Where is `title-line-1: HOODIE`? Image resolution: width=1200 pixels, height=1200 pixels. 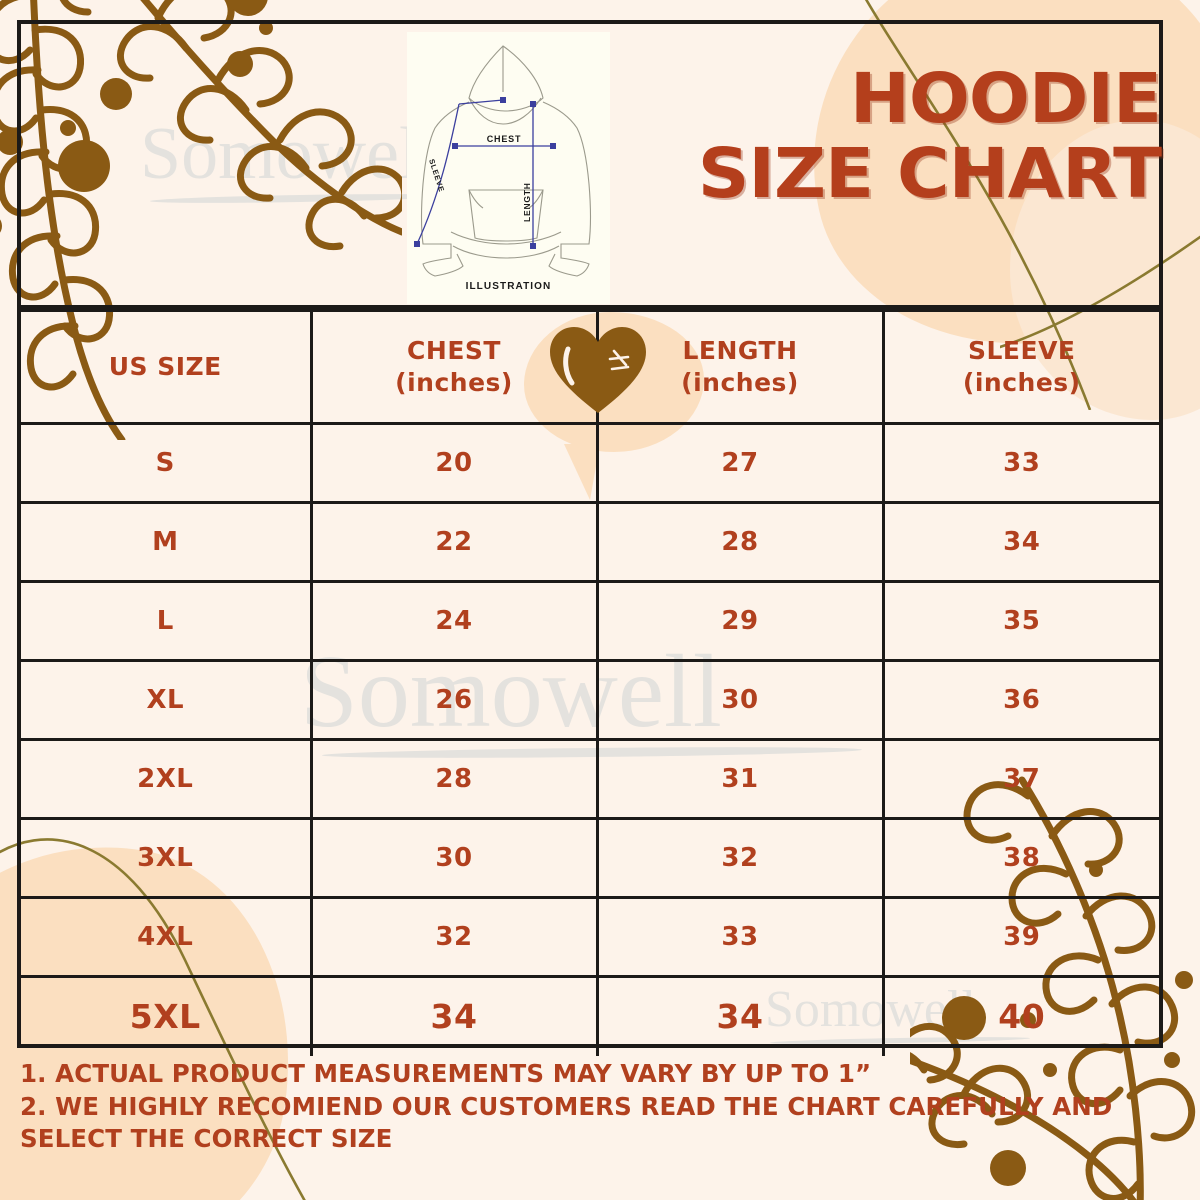
title-line-1: HOODIE is located at coordinates (1005, 99).